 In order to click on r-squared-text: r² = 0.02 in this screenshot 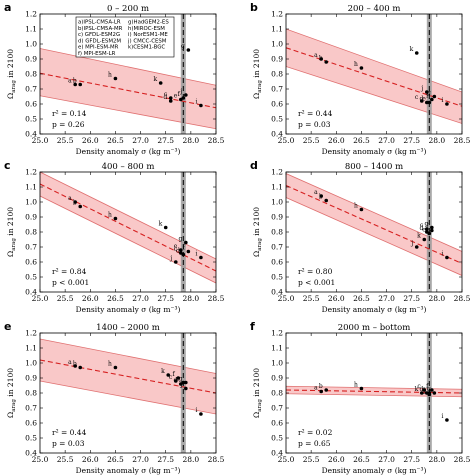, I will do `click(315, 432)`.